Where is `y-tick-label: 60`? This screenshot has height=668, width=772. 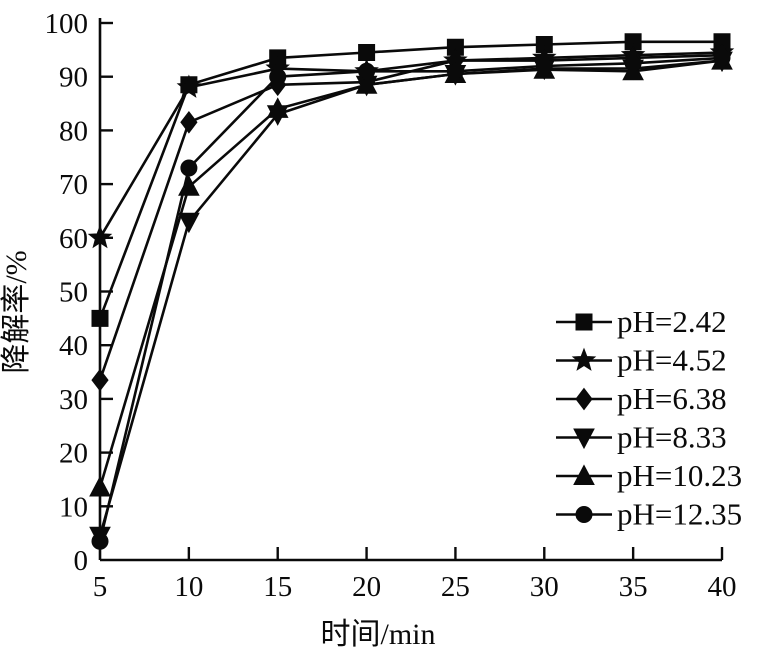
y-tick-label: 60 is located at coordinates (73, 239).